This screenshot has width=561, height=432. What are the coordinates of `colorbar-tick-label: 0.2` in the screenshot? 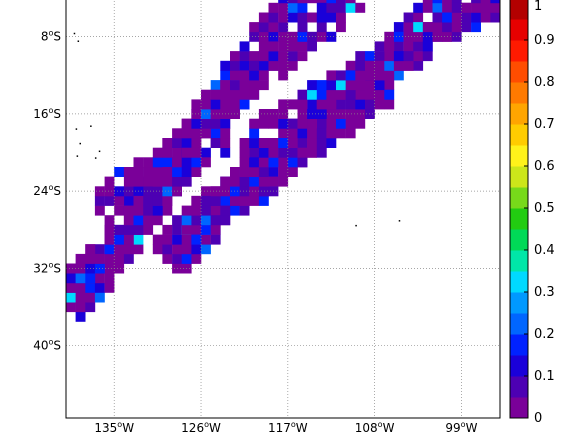 It's located at (544, 334).